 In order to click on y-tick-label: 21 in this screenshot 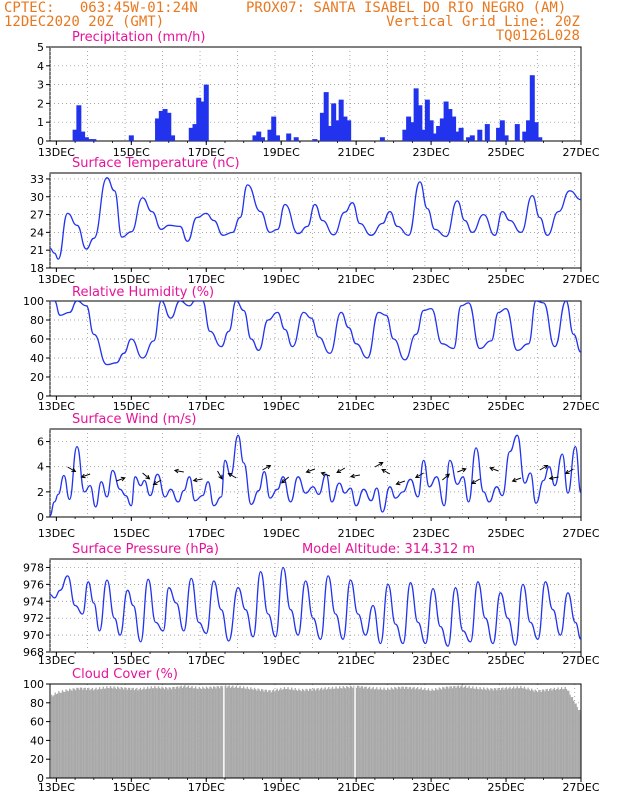, I will do `click(37, 250)`.